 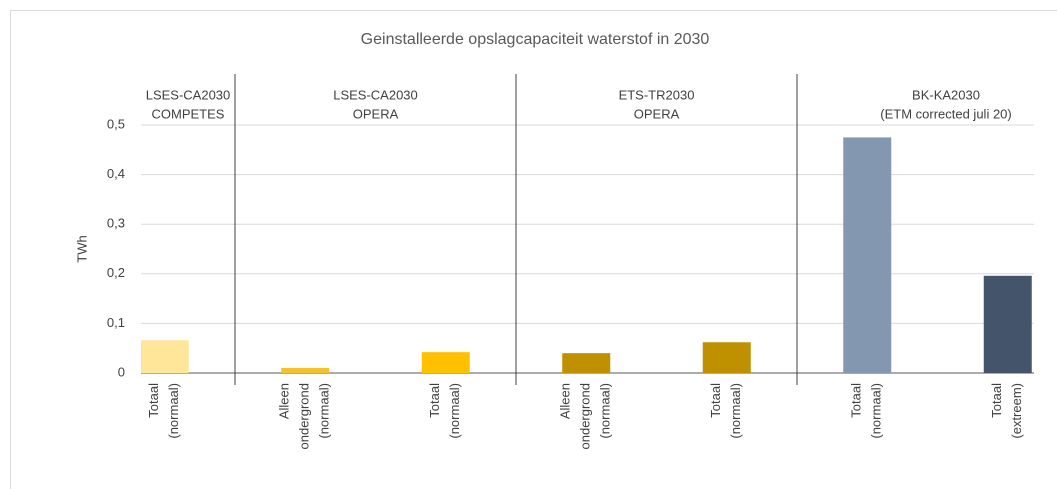 I want to click on y-tick-label: 0, so click(x=121, y=371).